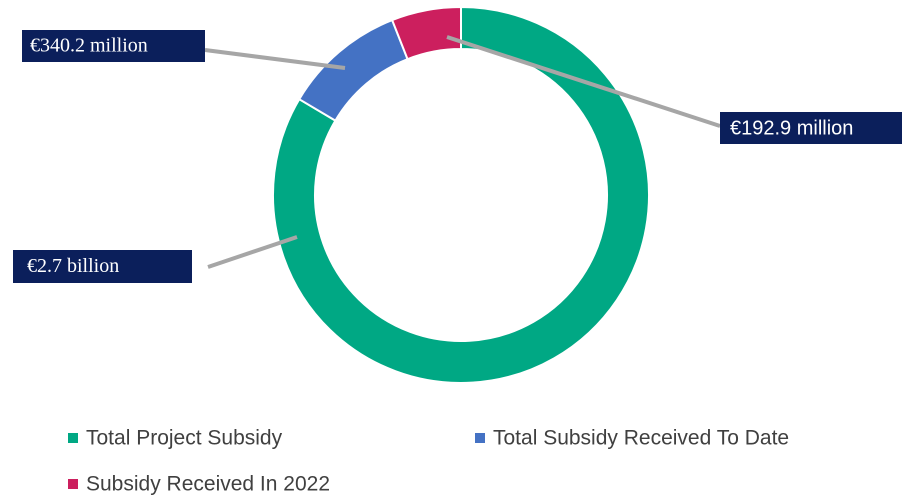 This screenshot has width=902, height=499. Describe the element at coordinates (184, 438) in the screenshot. I see `legend-label: Total Project Subsidy` at that location.